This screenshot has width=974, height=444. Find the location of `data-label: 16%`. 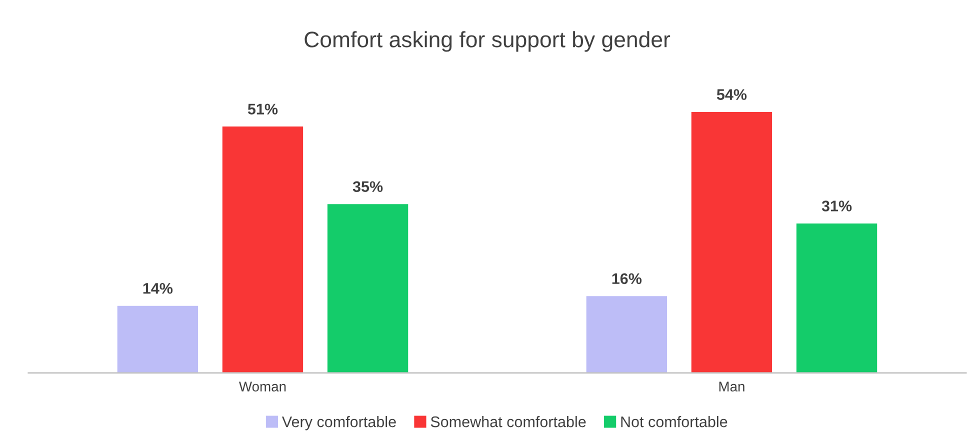

data-label: 16% is located at coordinates (627, 278).